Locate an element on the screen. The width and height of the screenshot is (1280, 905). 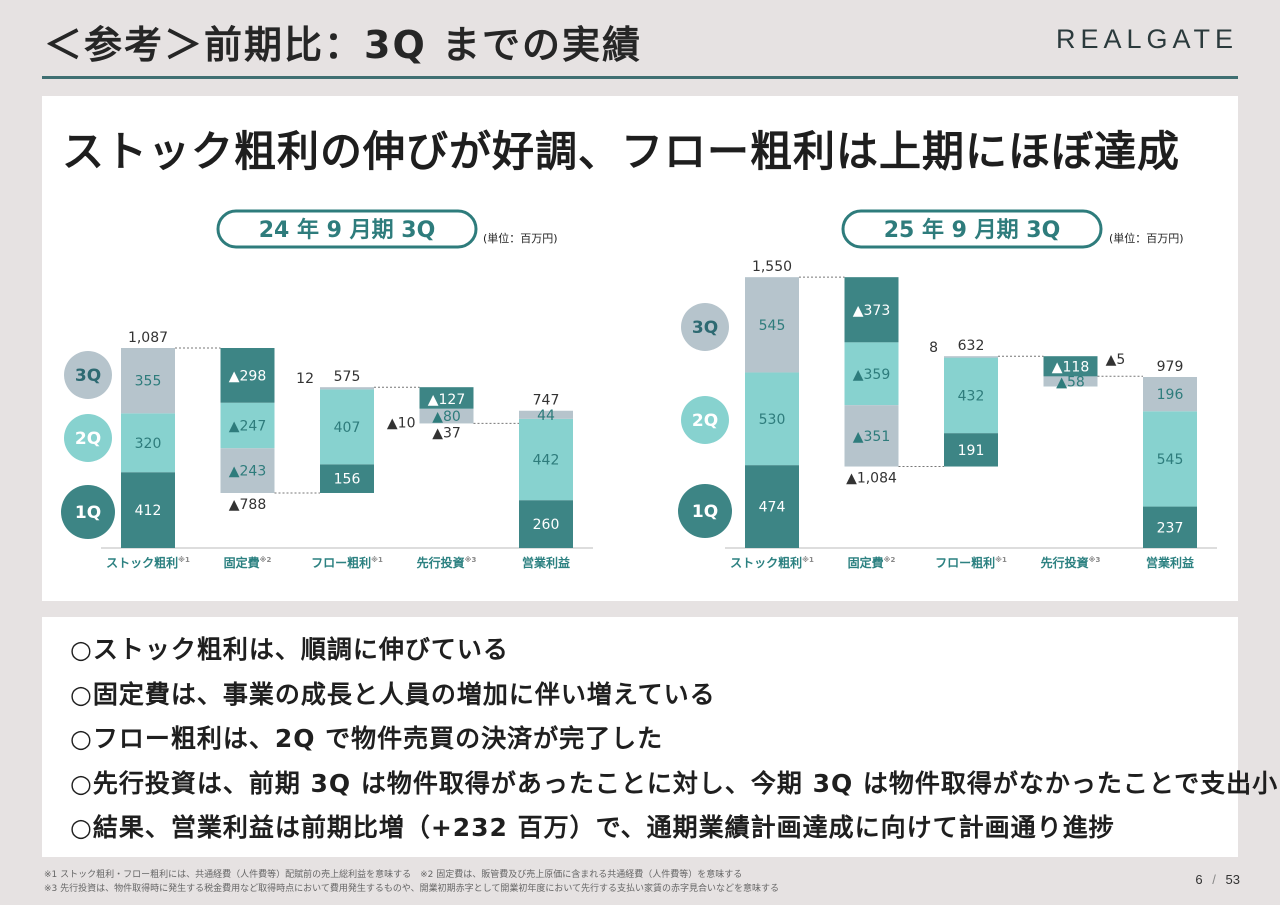
chart2-category-3: フロー粗利※1 is located at coordinates (971, 562).